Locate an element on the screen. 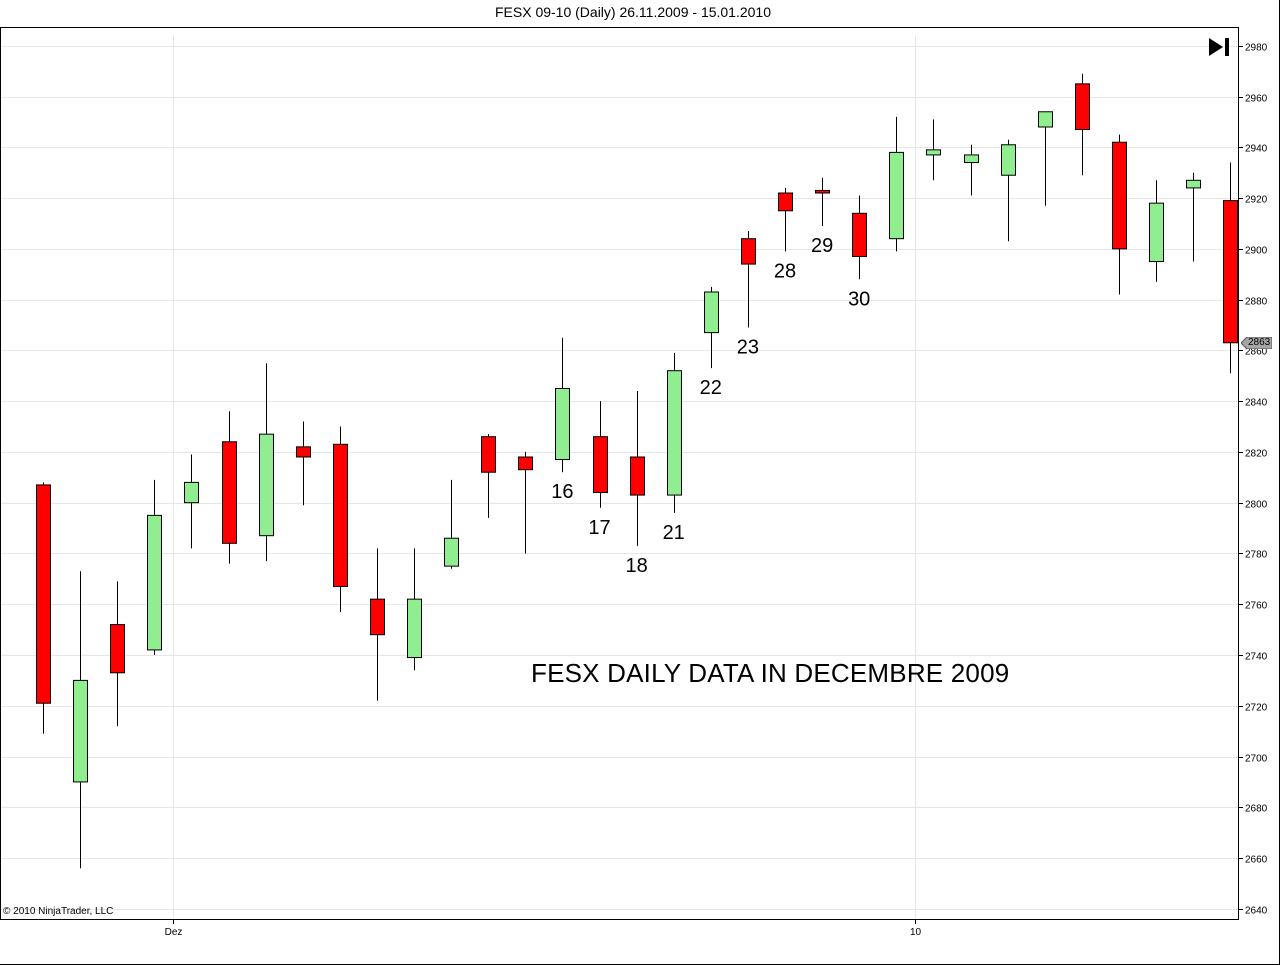  y-tick-label: 2880 is located at coordinates (1256, 302).